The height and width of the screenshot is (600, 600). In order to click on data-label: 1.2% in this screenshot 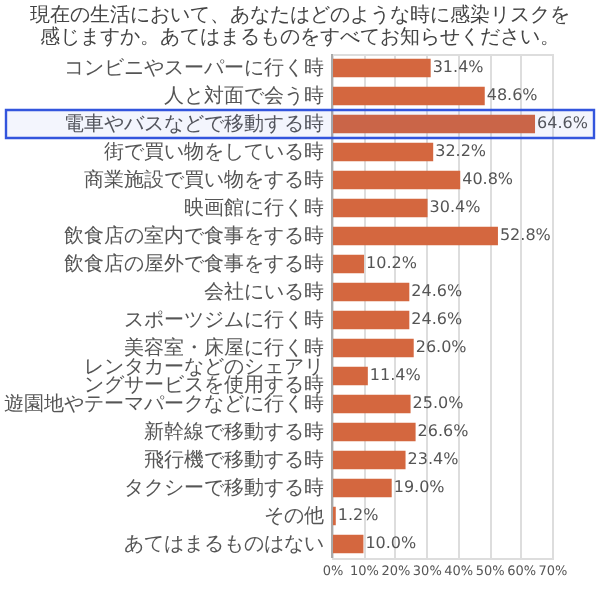, I will do `click(358, 515)`.